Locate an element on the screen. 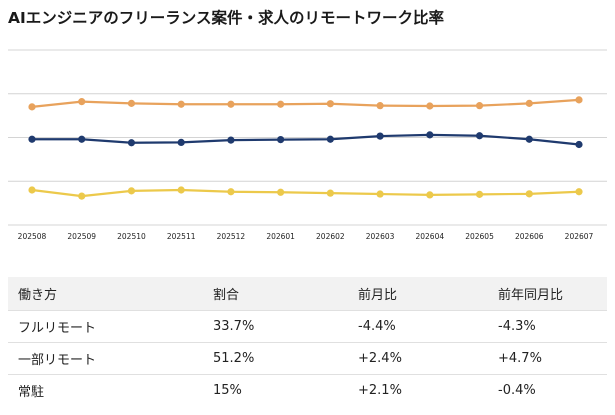 Image resolution: width=615 pixels, height=415 pixels. x-tick-label: 202604 is located at coordinates (429, 236).